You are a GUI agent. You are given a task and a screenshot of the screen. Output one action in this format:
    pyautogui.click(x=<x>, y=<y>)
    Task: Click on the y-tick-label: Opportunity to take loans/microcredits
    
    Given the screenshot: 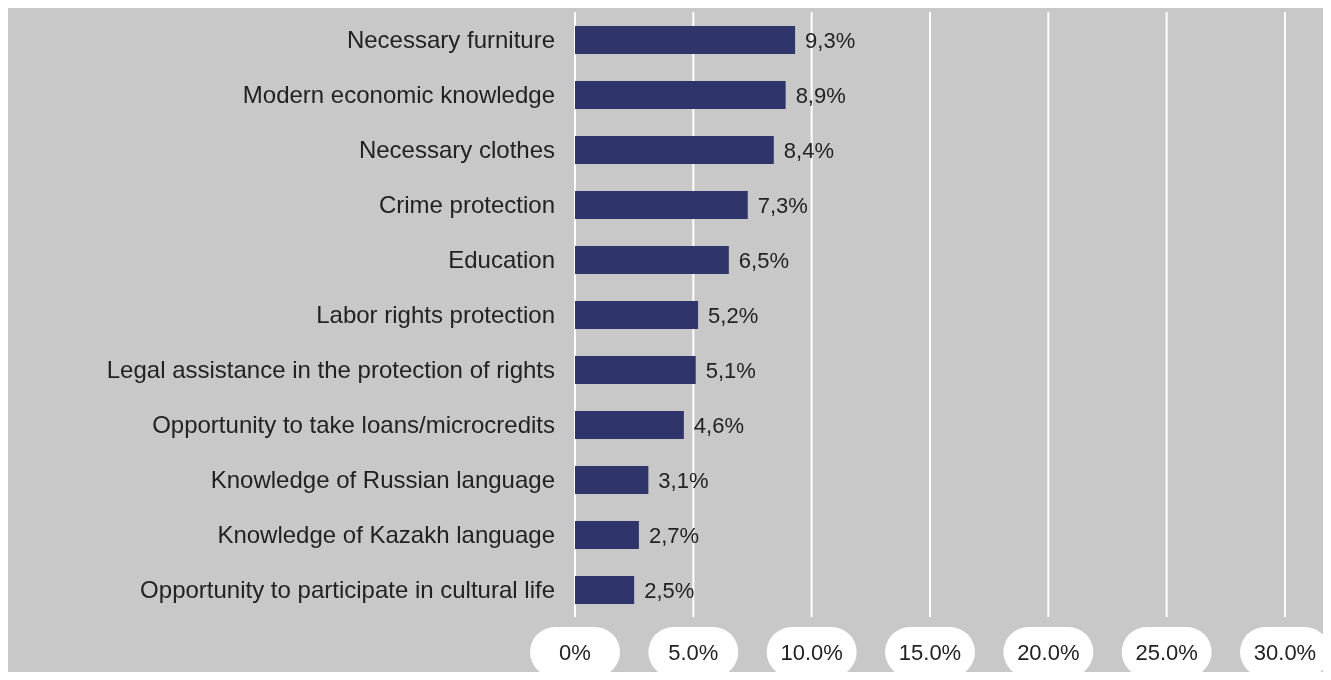 What is the action you would take?
    pyautogui.click(x=353, y=425)
    